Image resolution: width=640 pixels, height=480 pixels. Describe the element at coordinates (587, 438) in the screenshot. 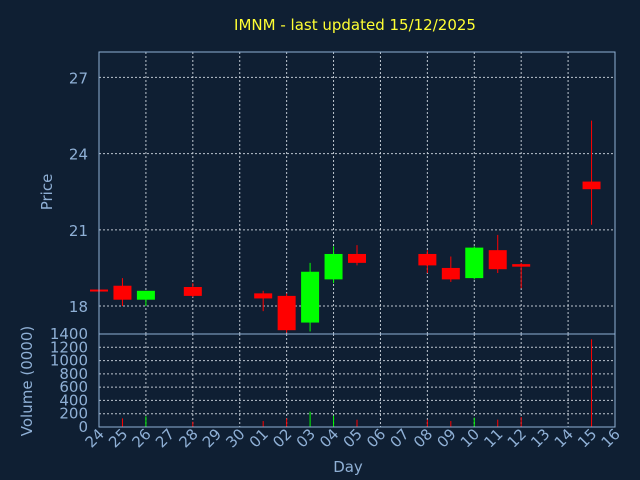

I see `x-tick-label: 15` at that location.